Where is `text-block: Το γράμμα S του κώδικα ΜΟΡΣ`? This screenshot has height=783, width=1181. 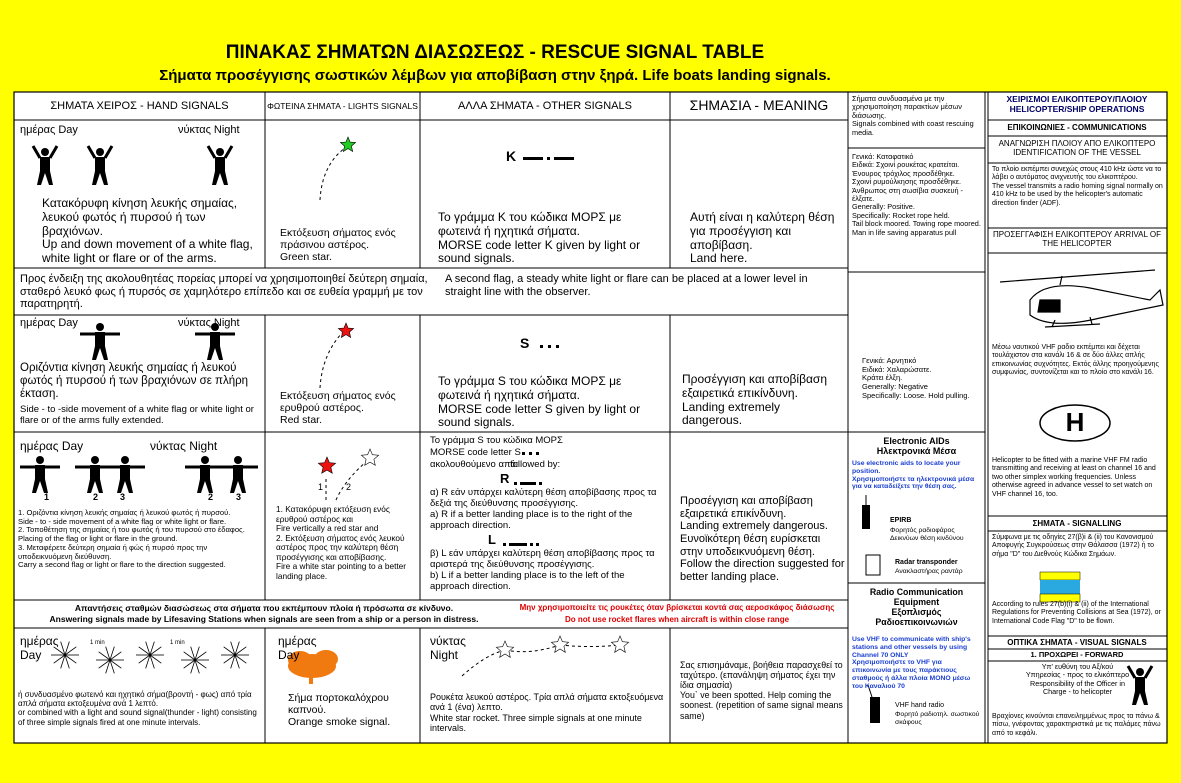 text-block: Το γράμμα S του κώδικα ΜΟΡΣ is located at coordinates (496, 441).